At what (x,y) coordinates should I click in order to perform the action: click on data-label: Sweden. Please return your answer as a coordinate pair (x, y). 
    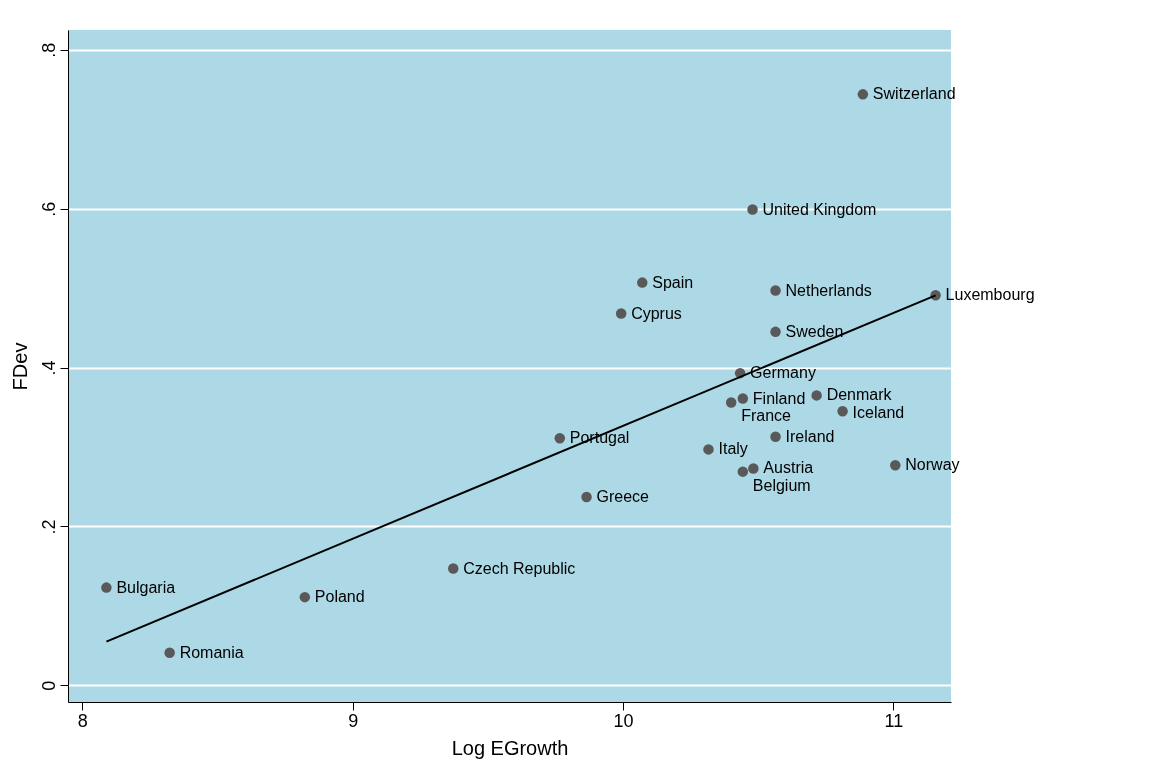
    Looking at the image, I should click on (814, 331).